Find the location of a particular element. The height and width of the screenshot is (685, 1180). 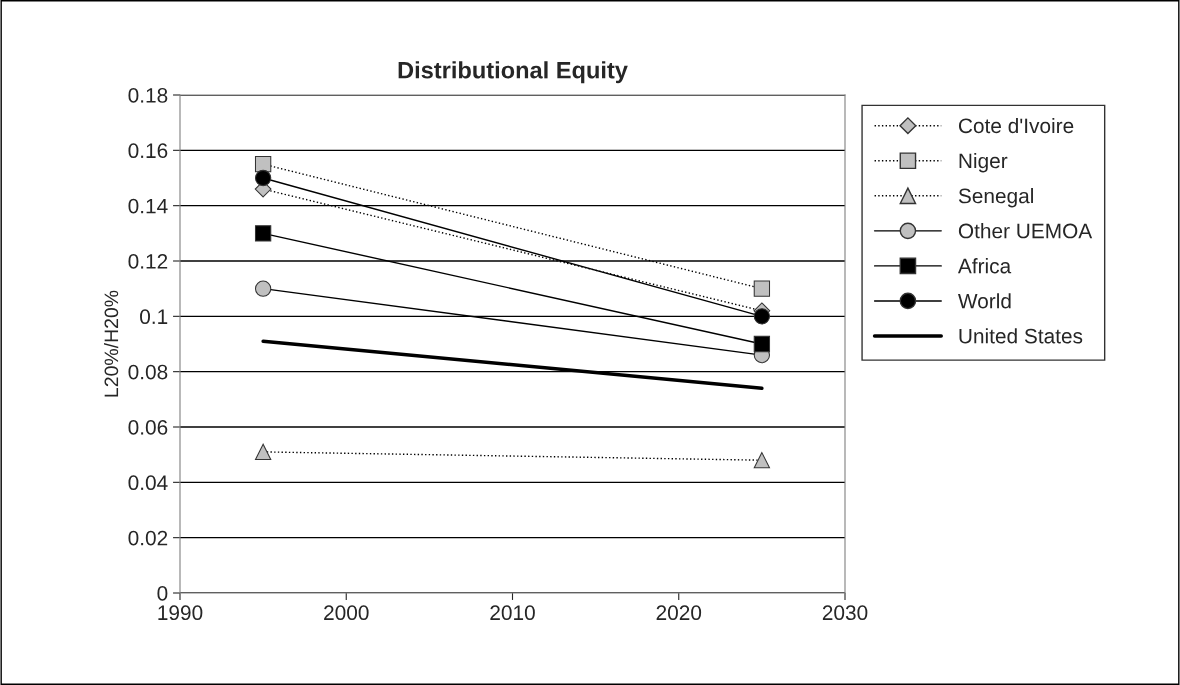

x-tick-label: 2030 is located at coordinates (845, 613).